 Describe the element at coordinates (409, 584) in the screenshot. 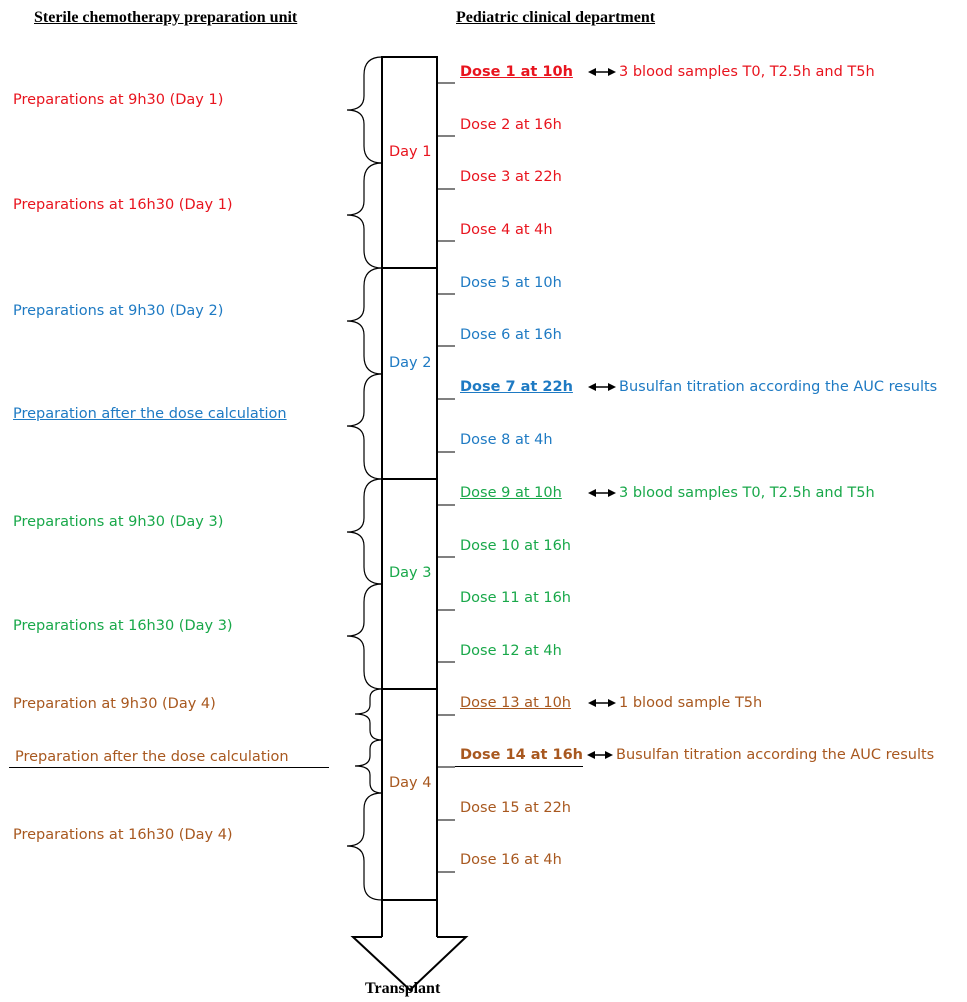

I see `day-3-box` at that location.